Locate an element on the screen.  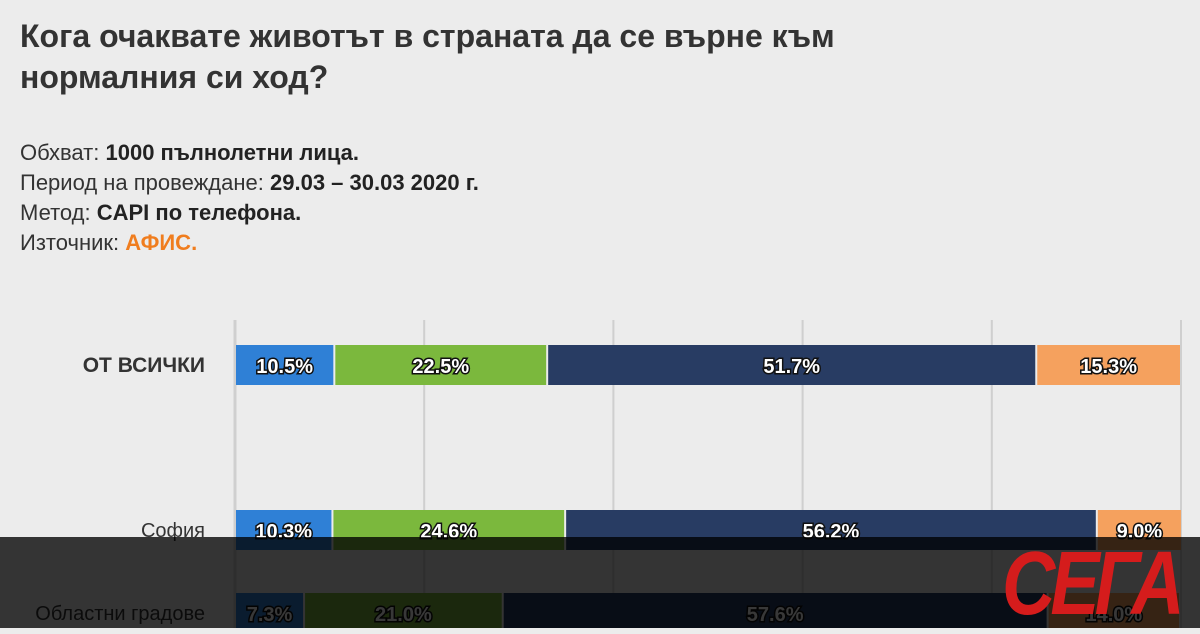
sega-logo: СЕГА is located at coordinates (1093, 584).